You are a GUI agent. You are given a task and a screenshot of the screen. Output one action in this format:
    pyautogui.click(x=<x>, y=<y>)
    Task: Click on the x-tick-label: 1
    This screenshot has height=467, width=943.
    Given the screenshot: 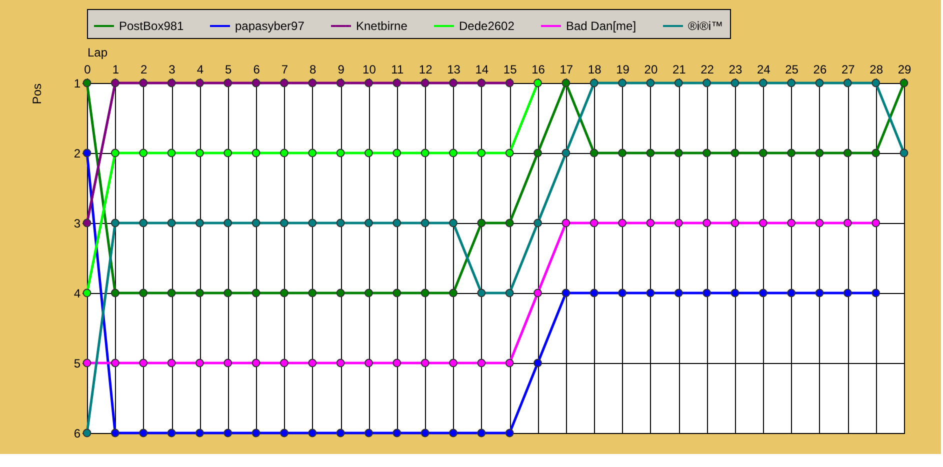 What is the action you would take?
    pyautogui.click(x=116, y=69)
    